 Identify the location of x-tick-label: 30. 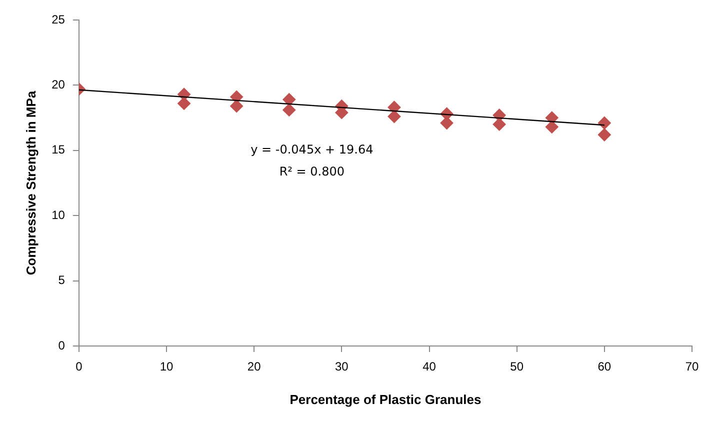
(342, 367).